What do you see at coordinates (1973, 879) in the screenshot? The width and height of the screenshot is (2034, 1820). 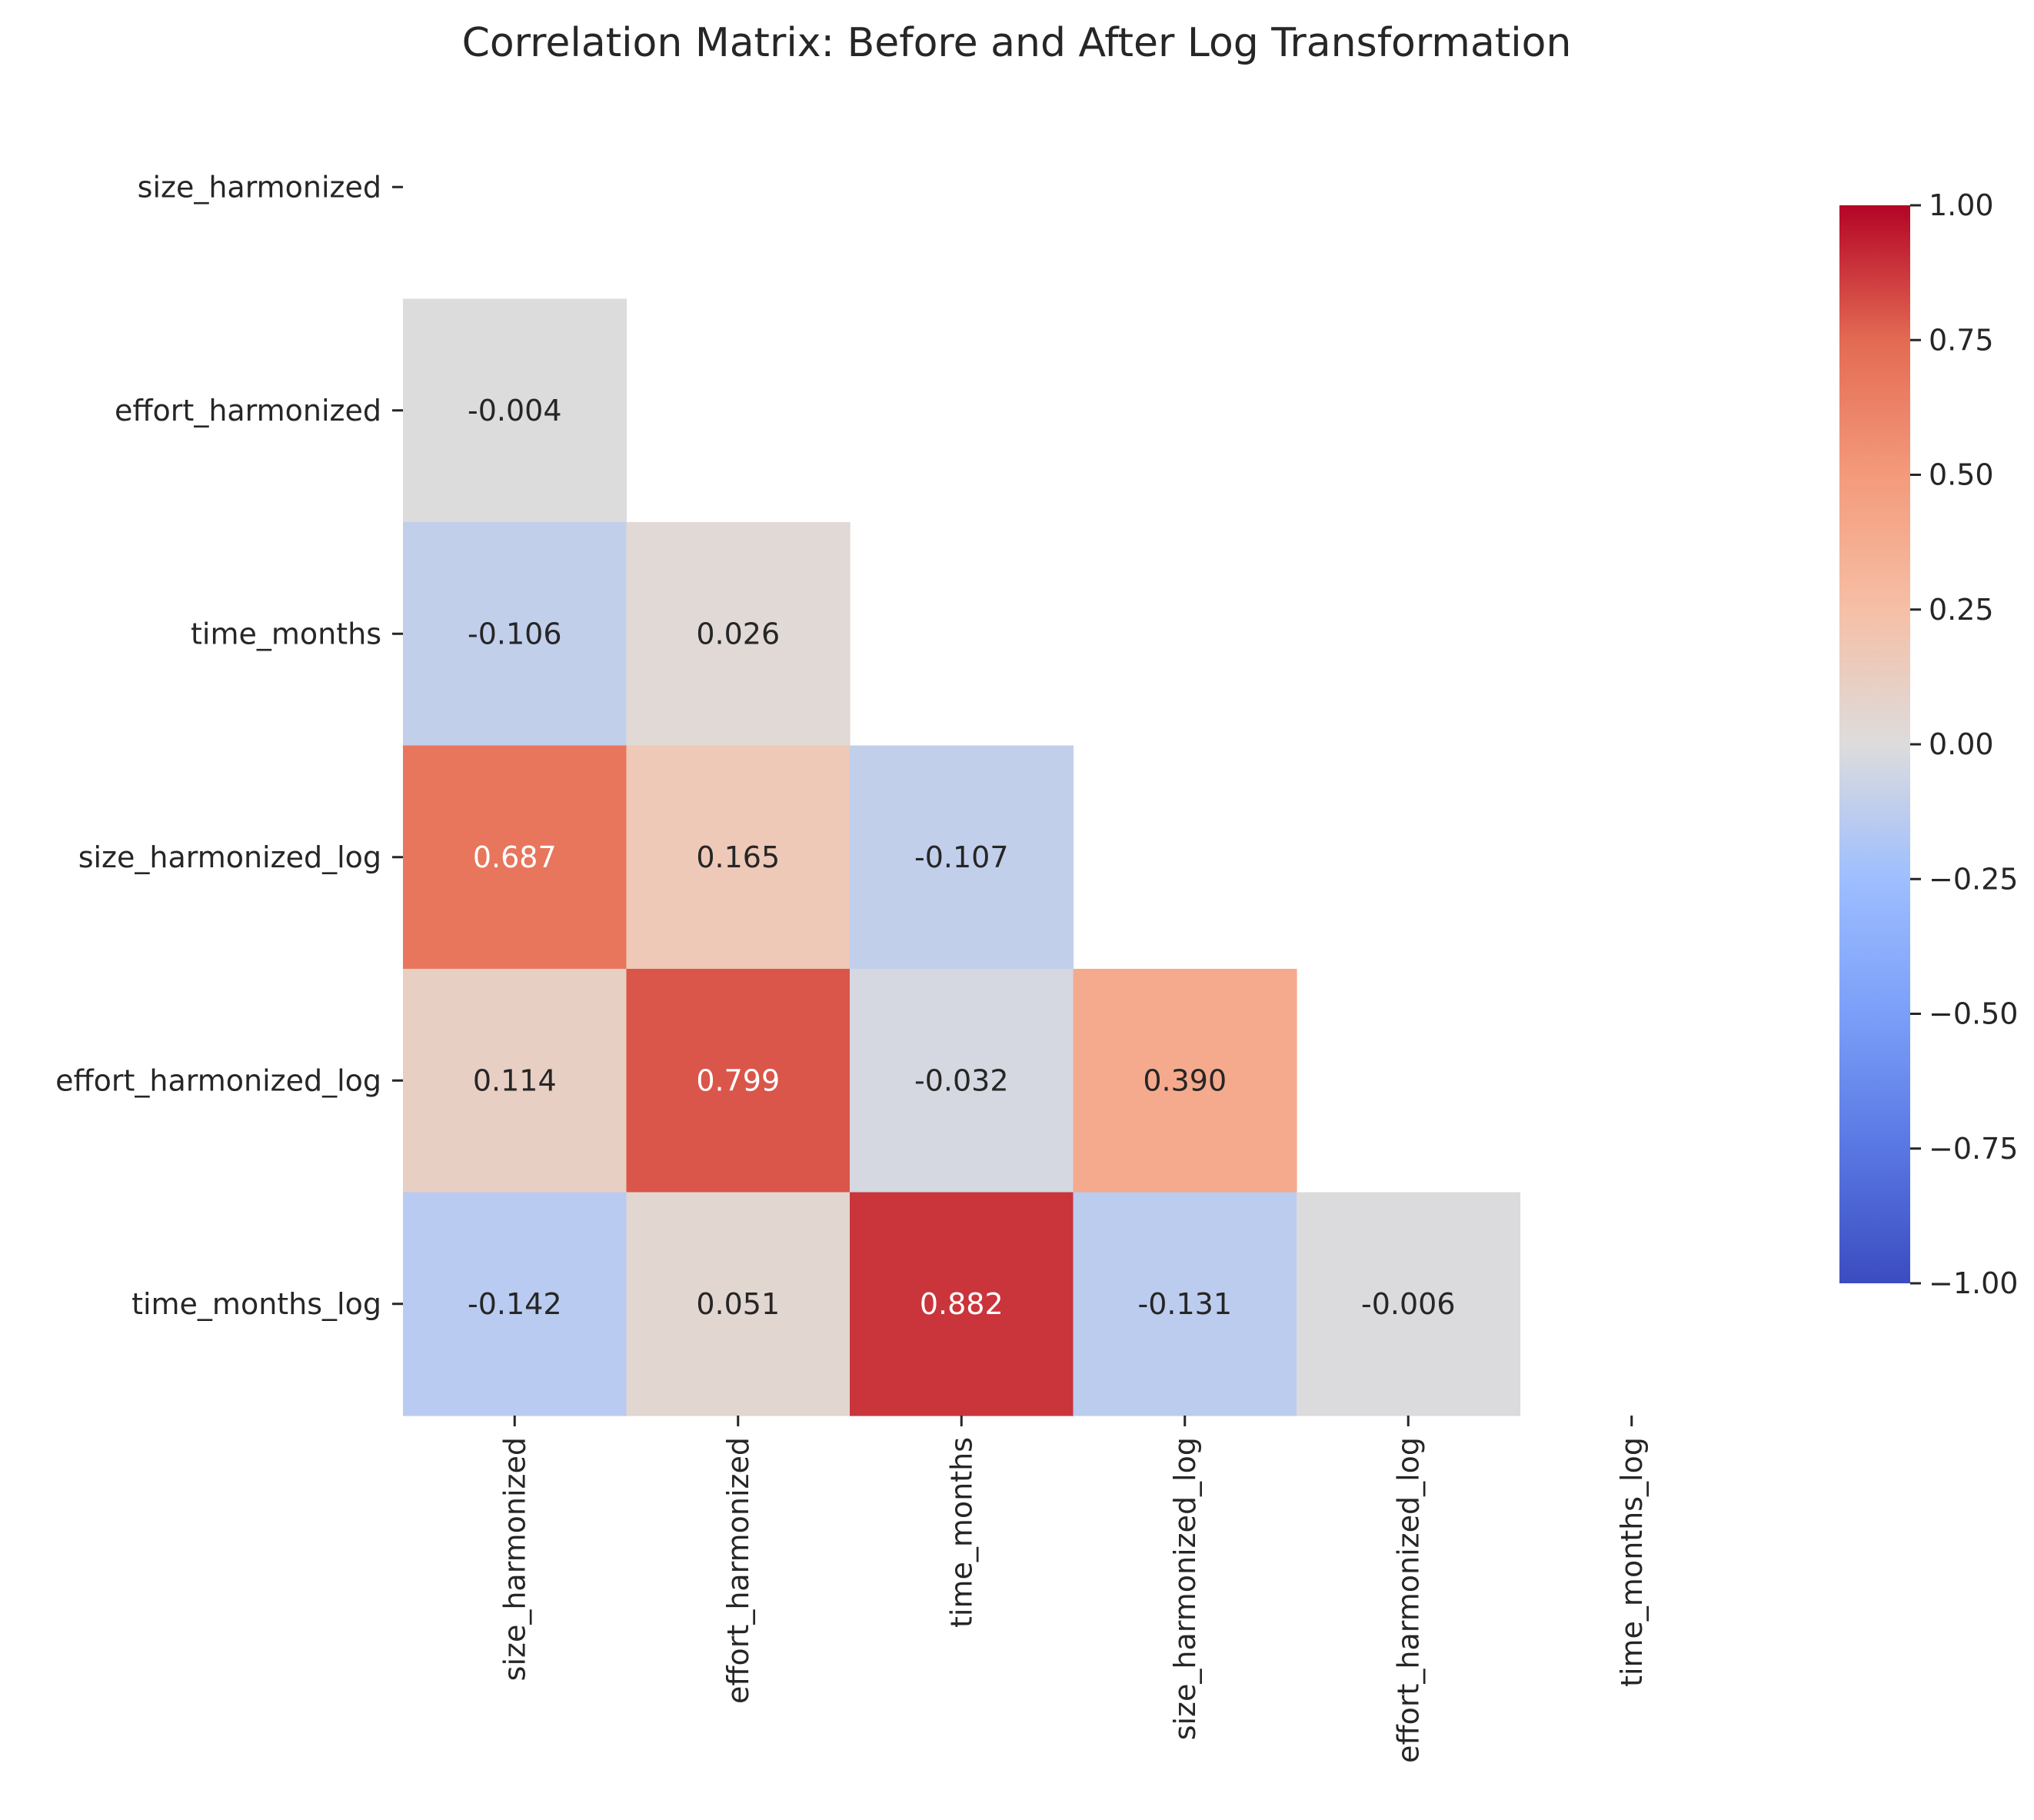 I see `colorbar-tick-label-5: −0.25` at bounding box center [1973, 879].